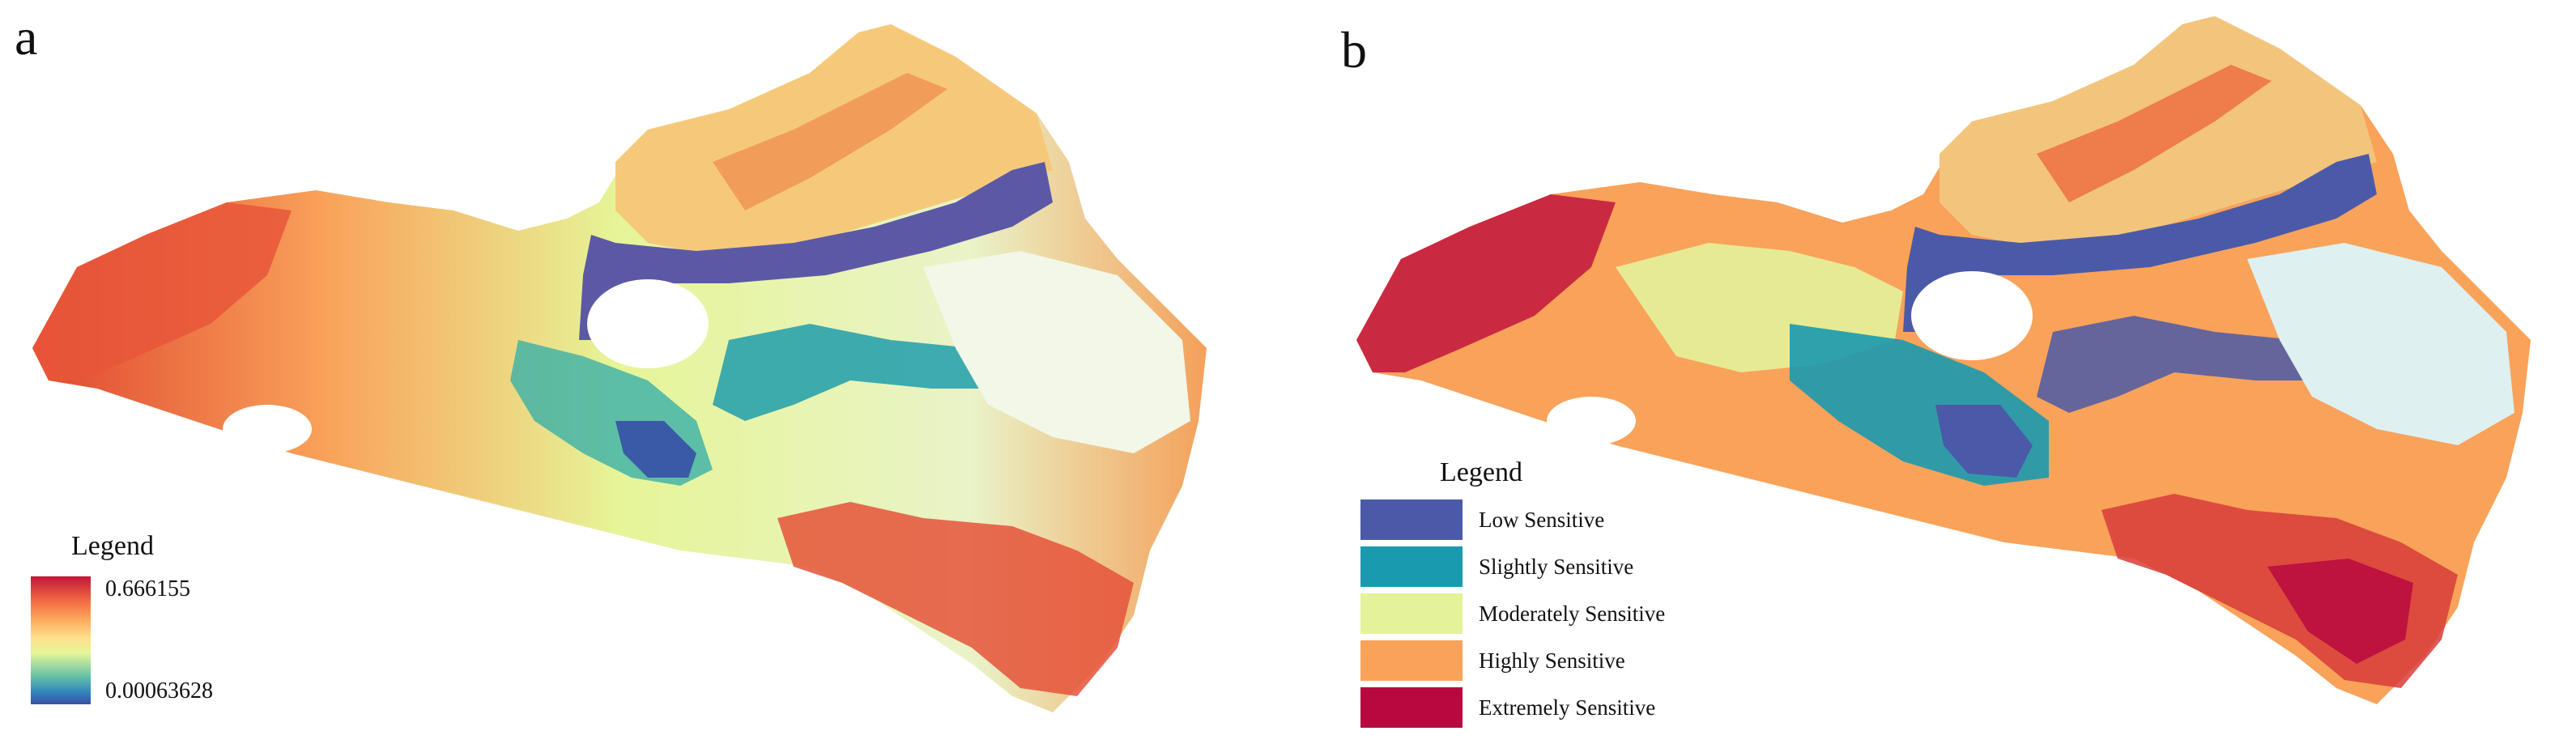  What do you see at coordinates (1567, 707) in the screenshot?
I see `legend-label-extreme: Extremely Sensitive` at bounding box center [1567, 707].